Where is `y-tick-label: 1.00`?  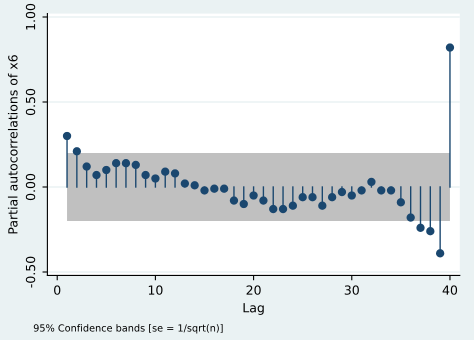
y-tick-label: 1.00 is located at coordinates (31, 17).